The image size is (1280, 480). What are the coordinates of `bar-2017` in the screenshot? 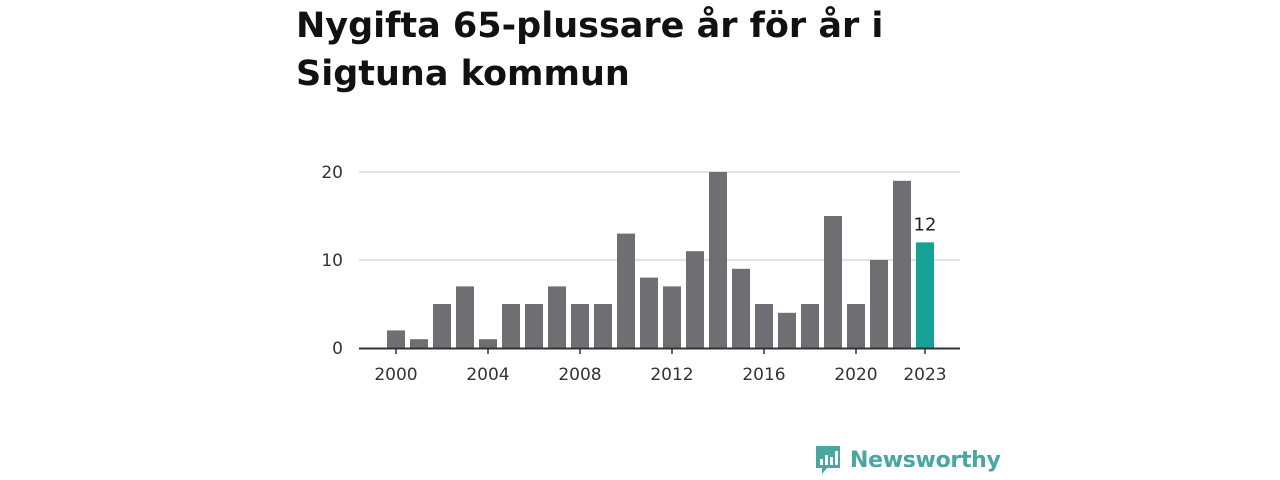 It's located at (787, 330).